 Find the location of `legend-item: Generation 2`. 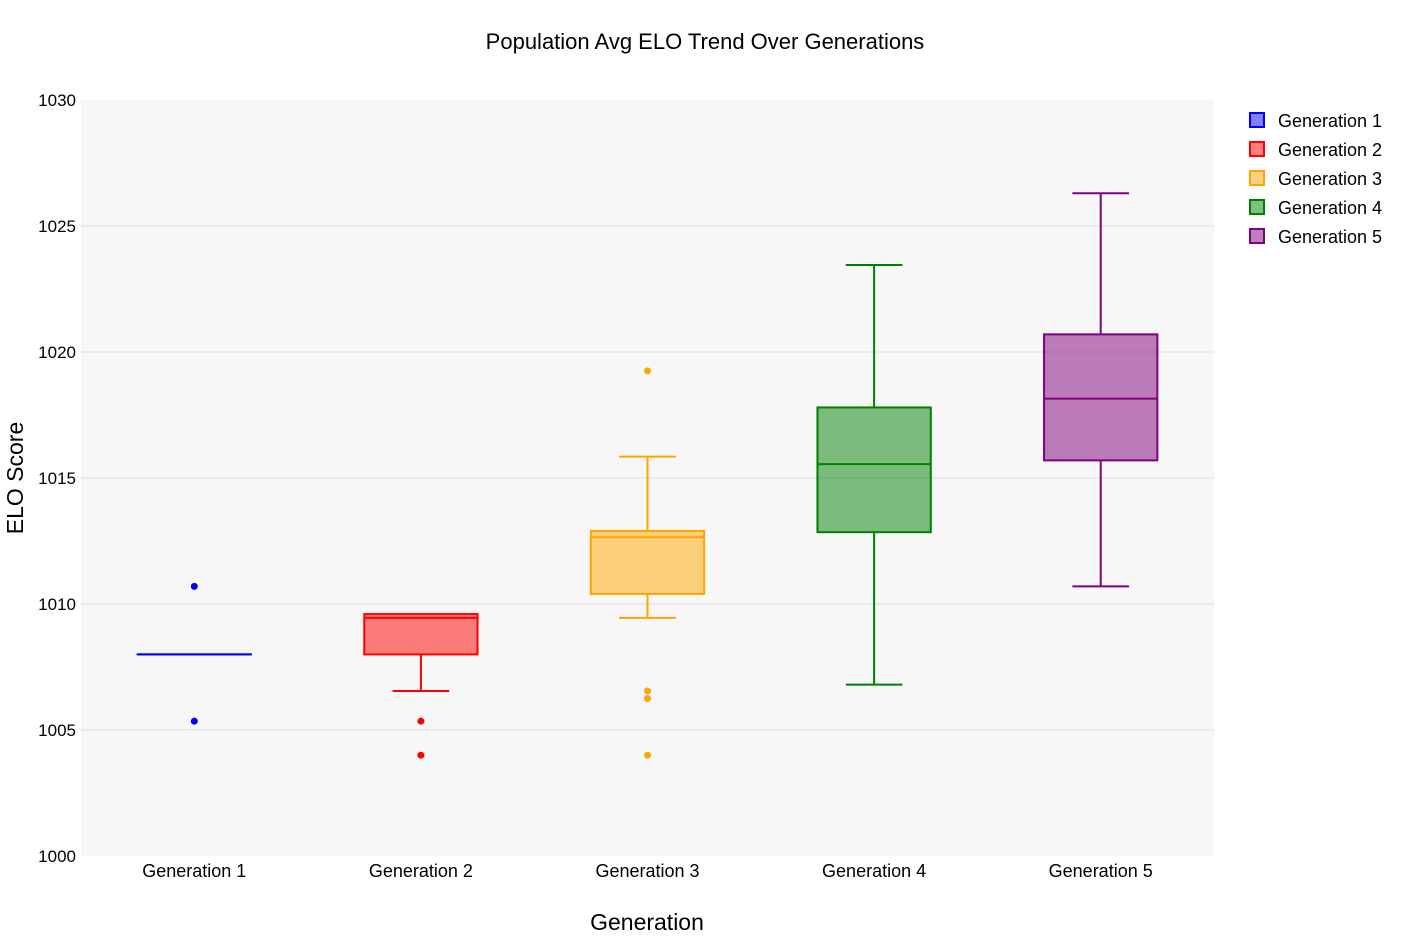

legend-item: Generation 2 is located at coordinates (1315, 150).